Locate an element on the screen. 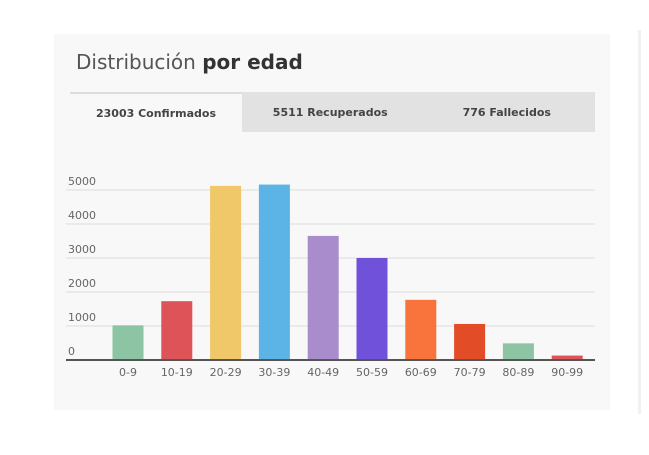 The image size is (649, 455). title-bold: por edad is located at coordinates (252, 62).